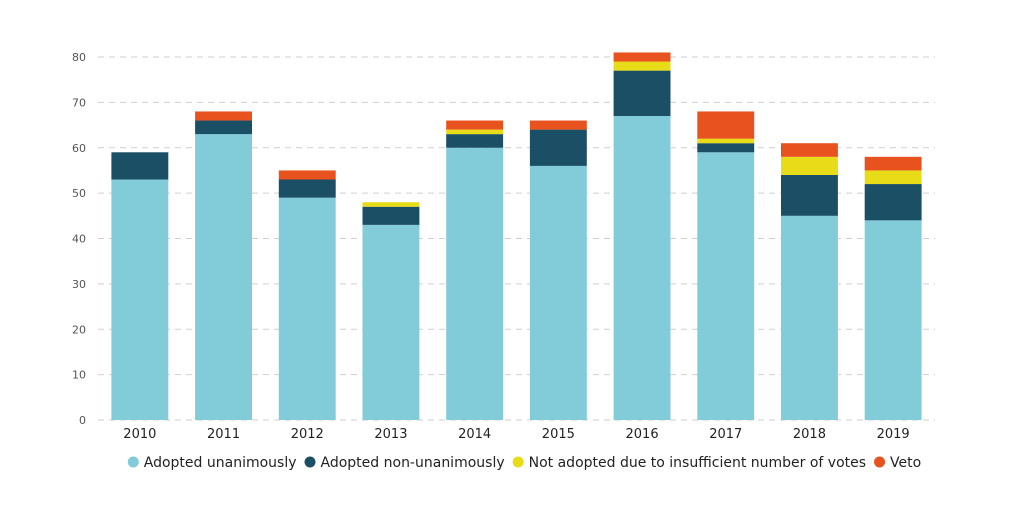 The image size is (1015, 515). What do you see at coordinates (79, 329) in the screenshot?
I see `y-tick-label: 20` at bounding box center [79, 329].